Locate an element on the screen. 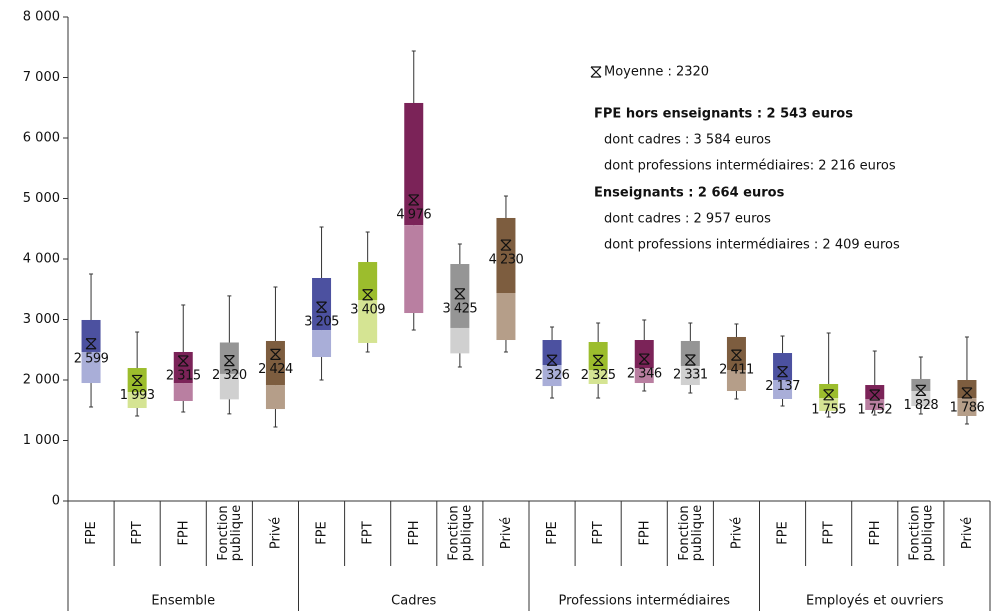  mean-label: 2 424 is located at coordinates (275, 369).